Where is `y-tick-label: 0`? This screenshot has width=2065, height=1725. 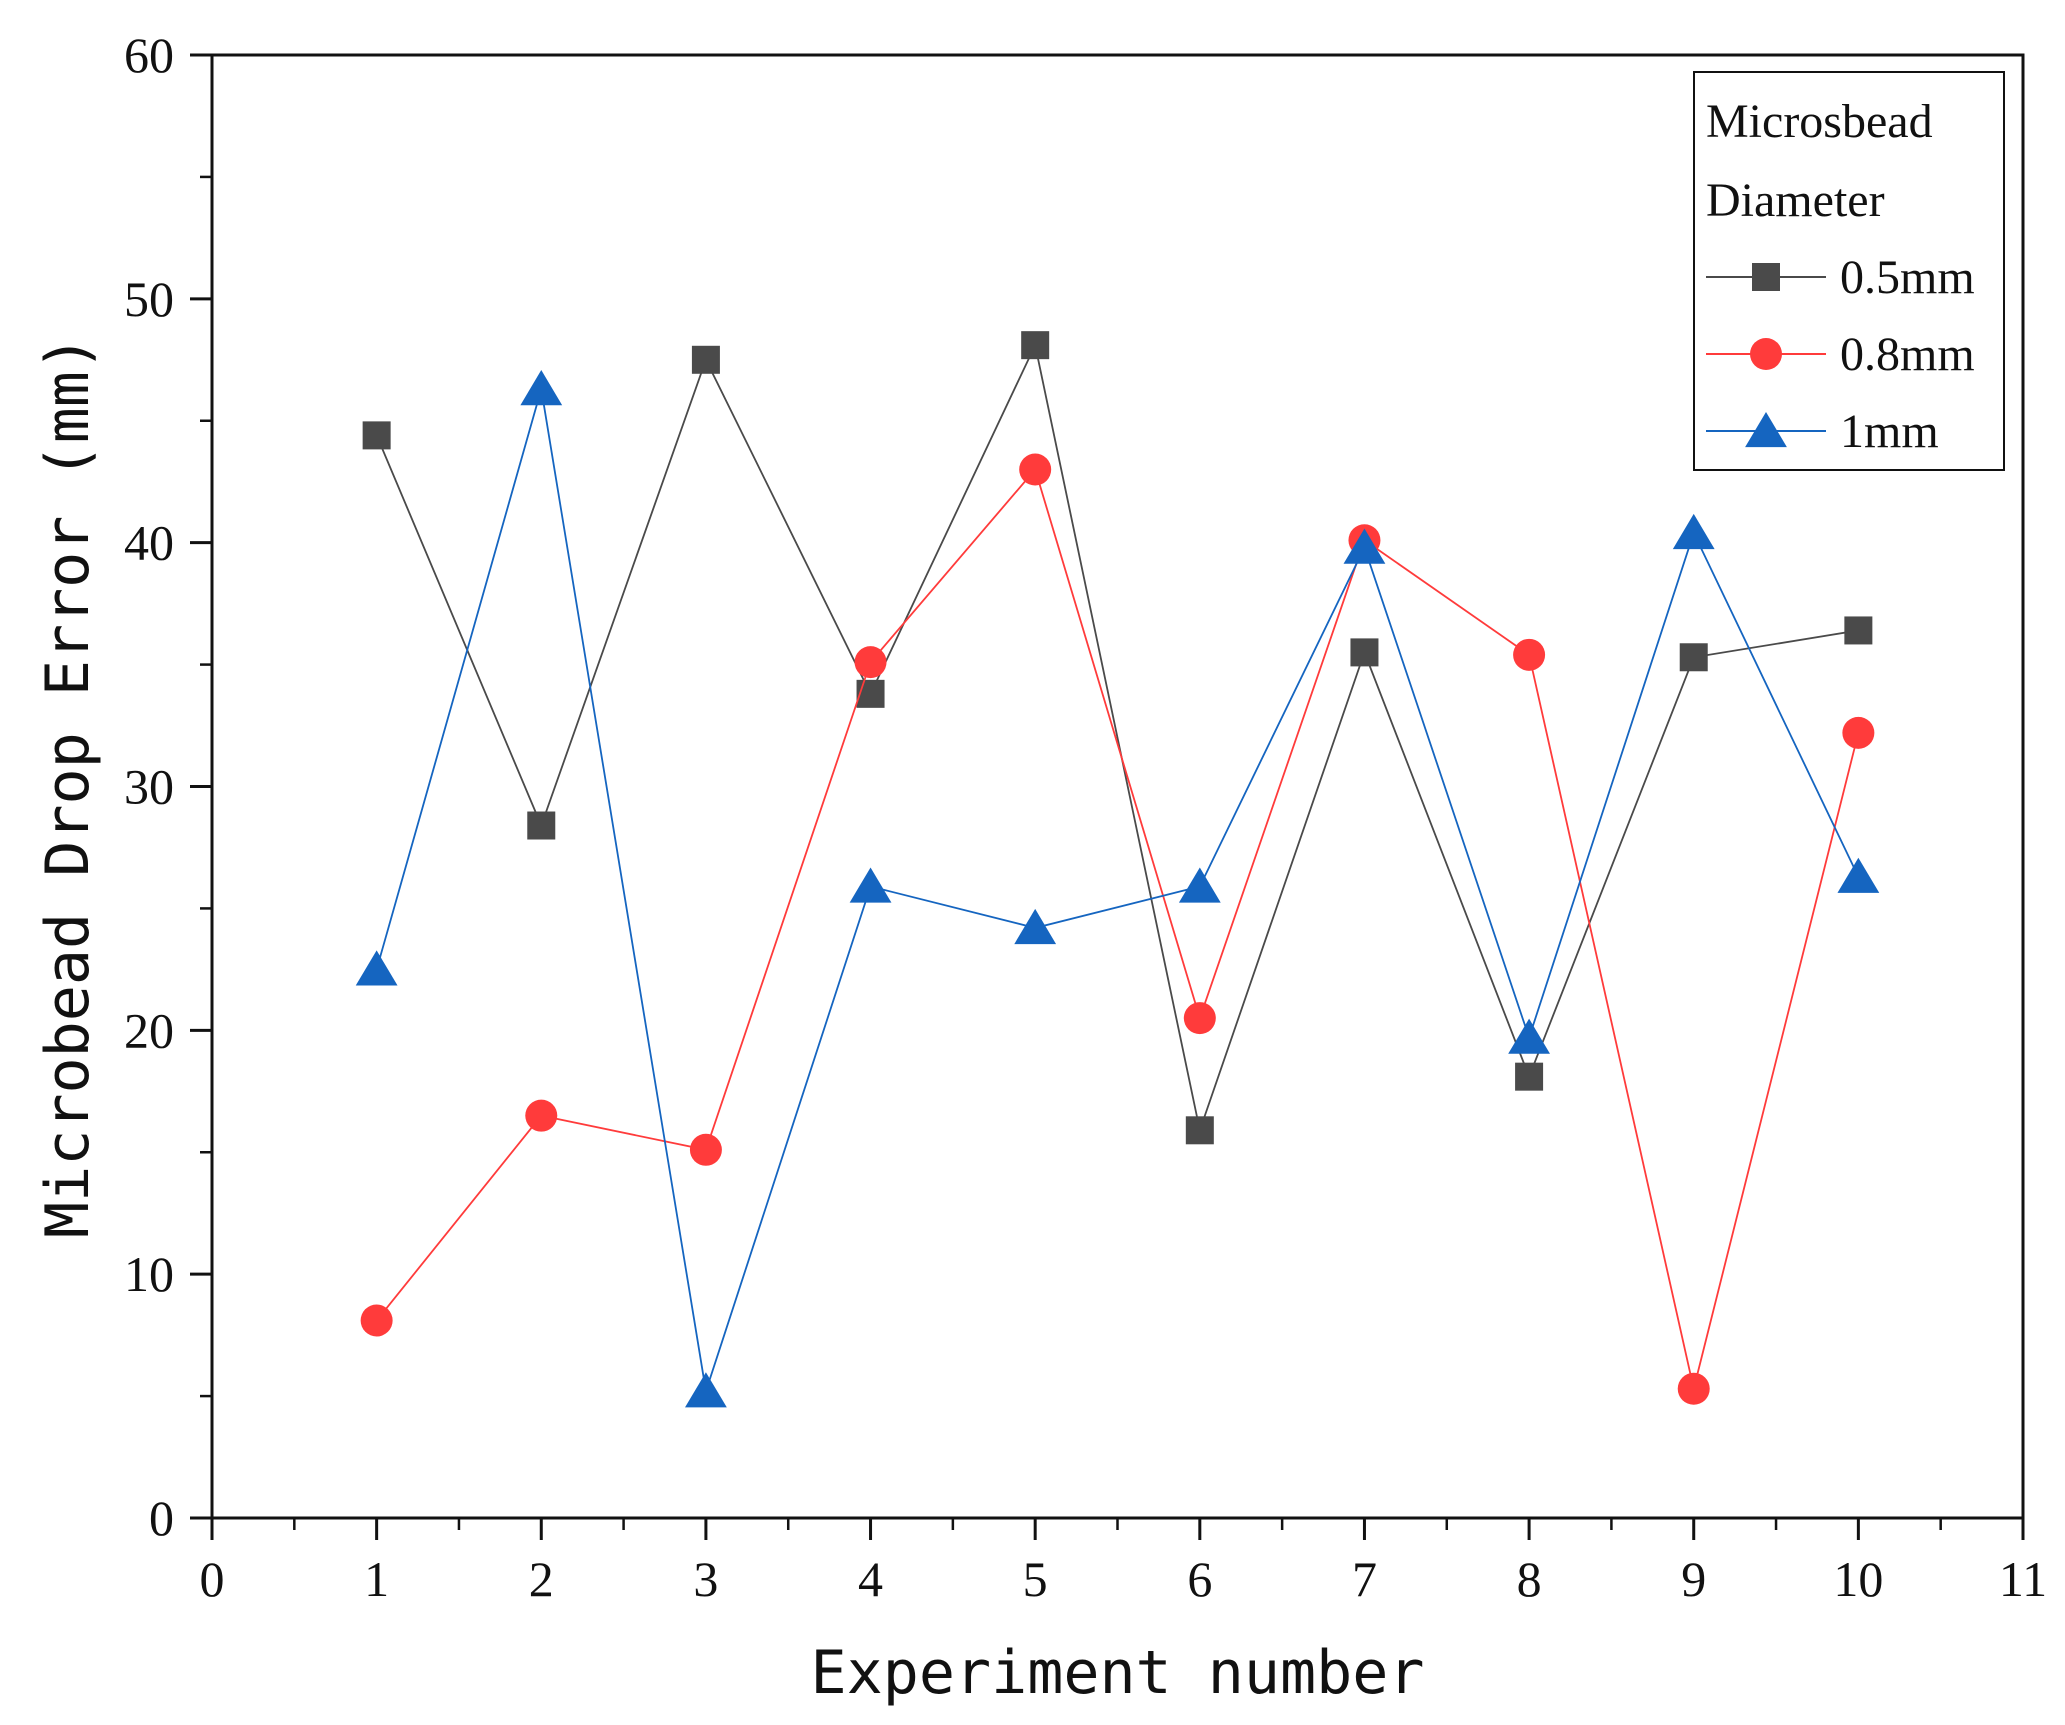
y-tick-label: 0 is located at coordinates (161, 1518).